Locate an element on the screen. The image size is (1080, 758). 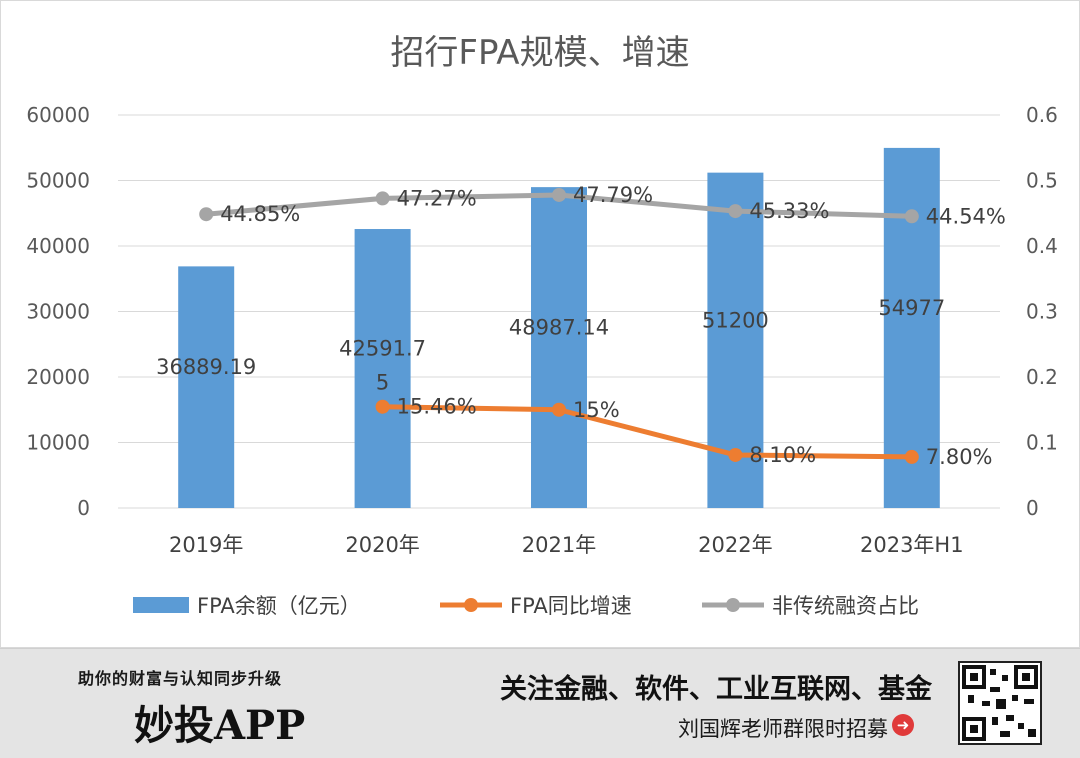
arrow-right-circle-icon: ➜ is located at coordinates (903, 725).